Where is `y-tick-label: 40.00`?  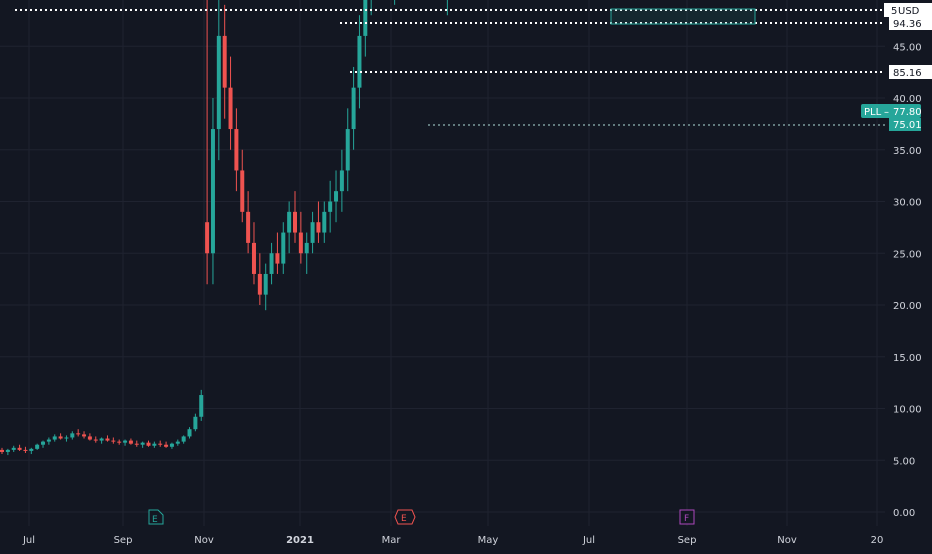
y-tick-label: 40.00 is located at coordinates (907, 99).